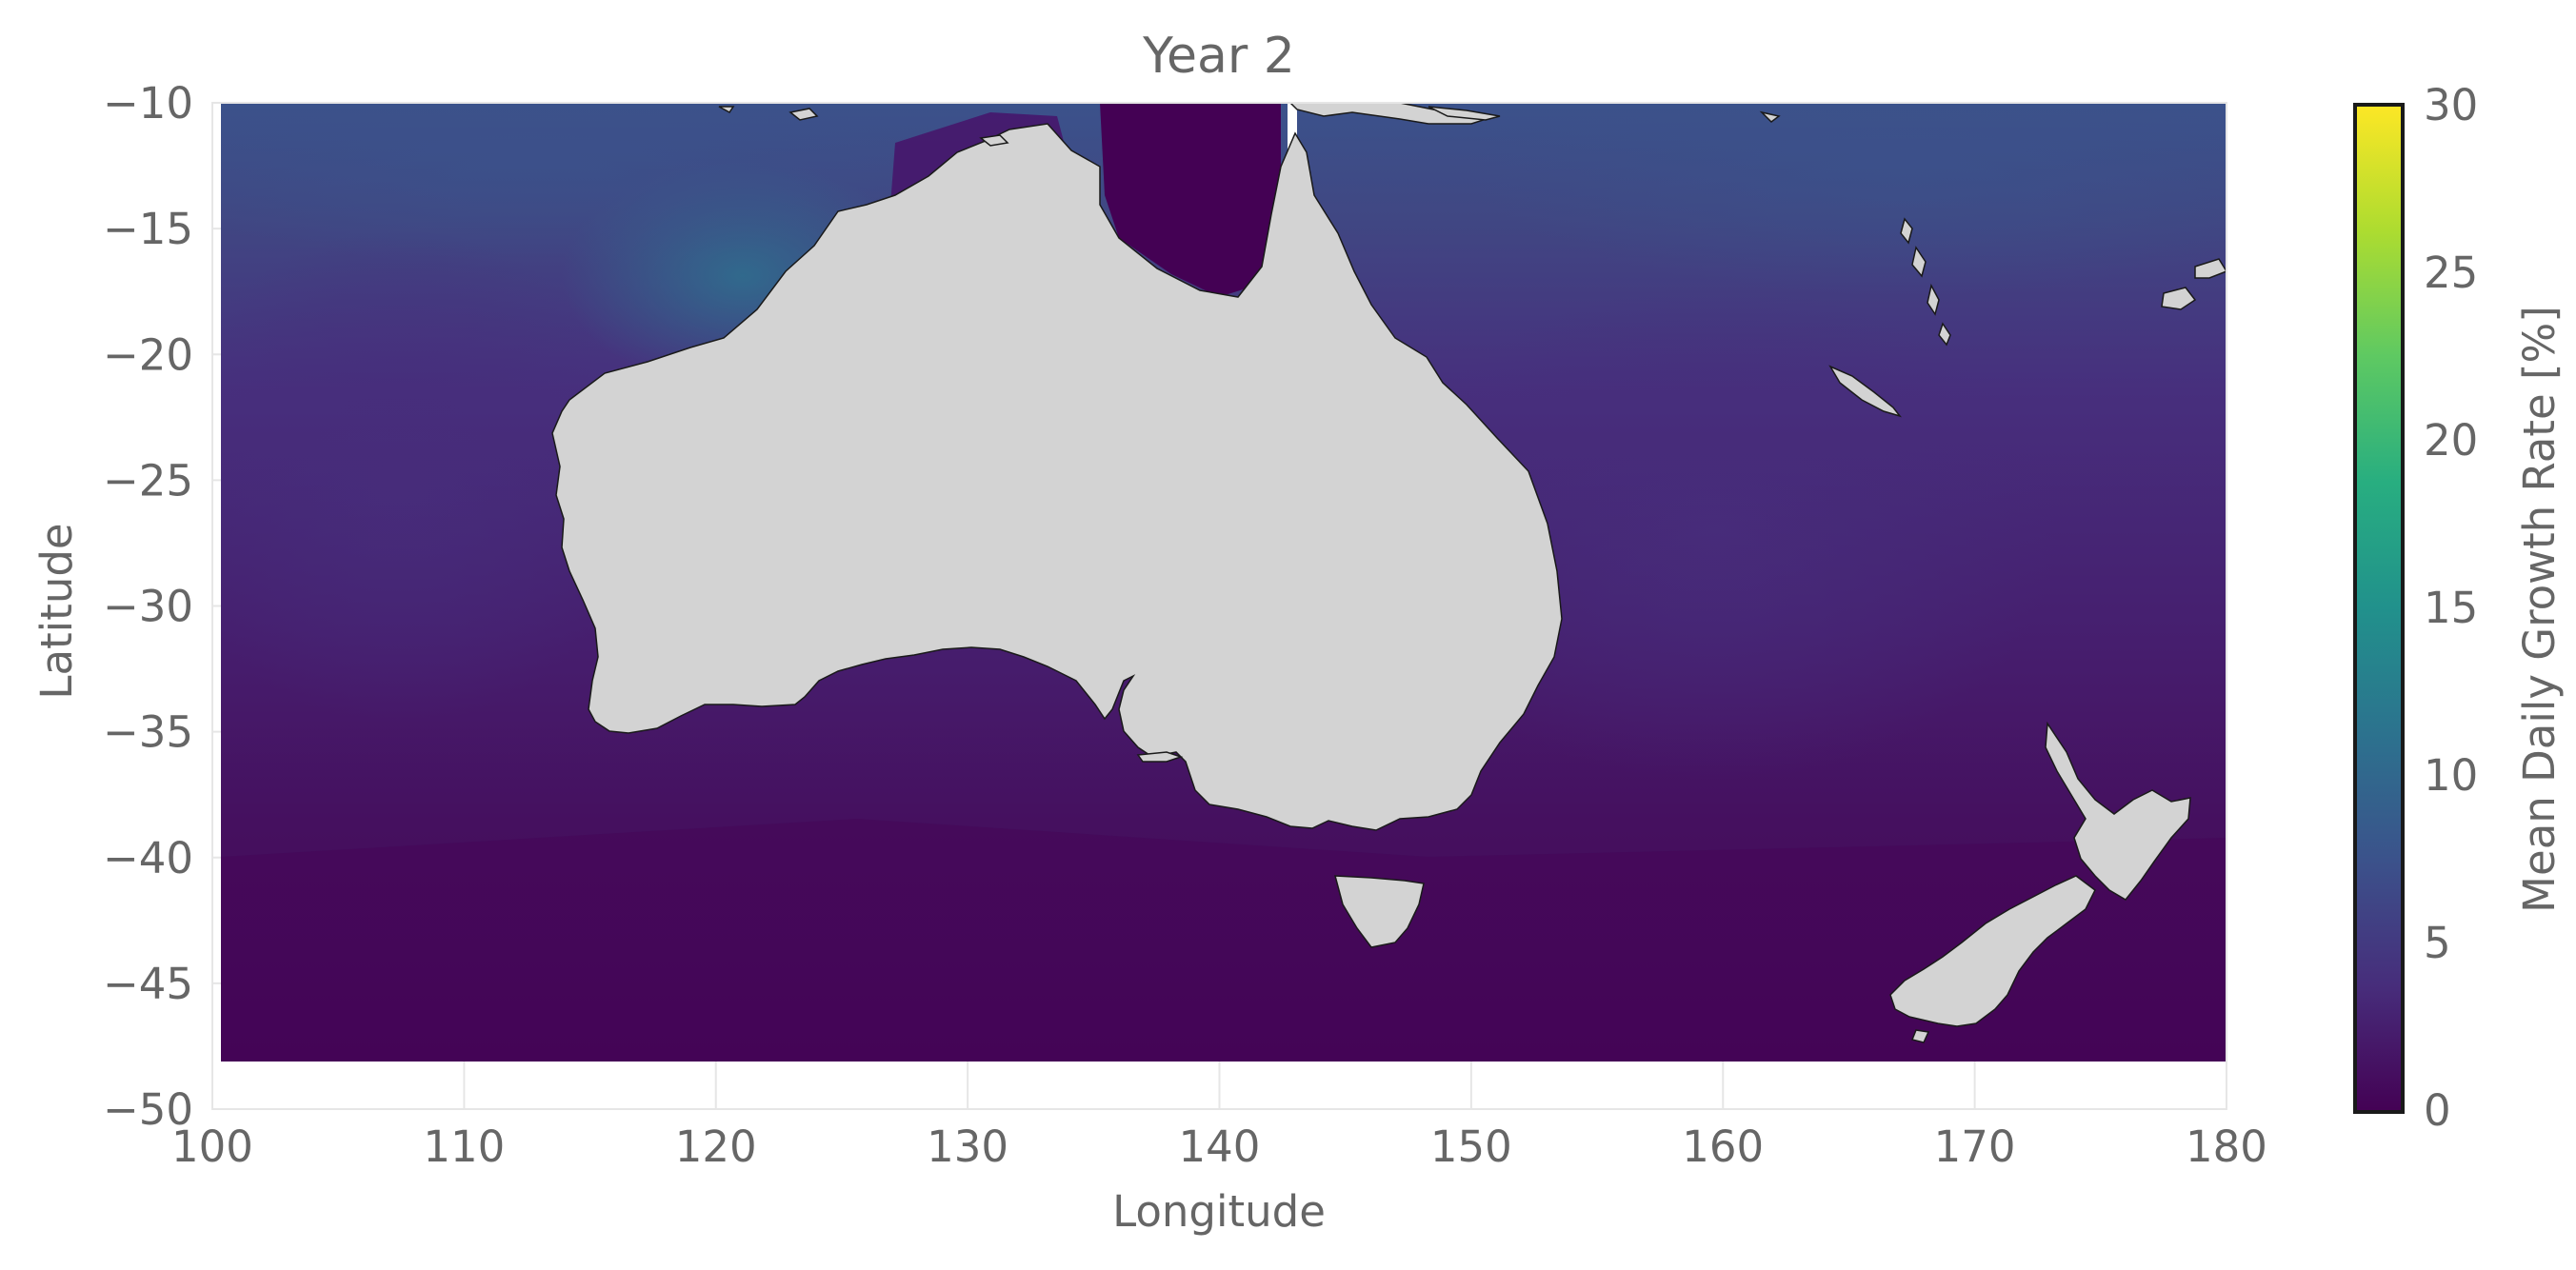  Describe the element at coordinates (1190, 200) in the screenshot. I see `field-gulf-of-carpentaria` at that location.